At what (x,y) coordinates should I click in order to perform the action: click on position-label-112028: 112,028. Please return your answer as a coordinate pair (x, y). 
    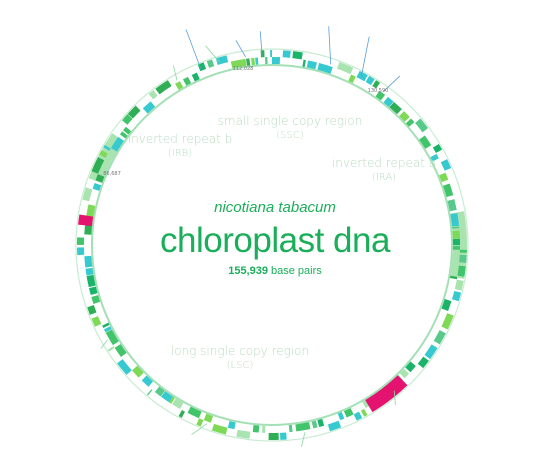
    Looking at the image, I should click on (243, 69).